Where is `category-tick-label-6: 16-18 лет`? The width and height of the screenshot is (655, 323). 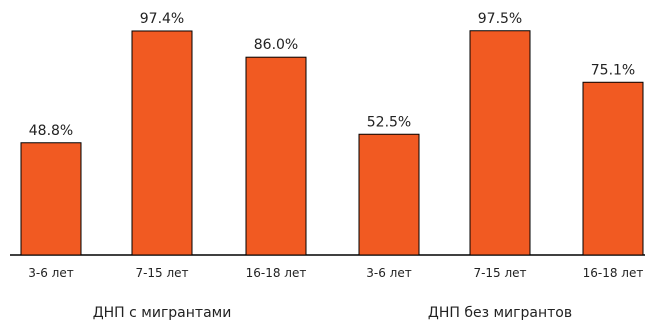
category-tick-label-6: 16-18 лет is located at coordinates (613, 273).